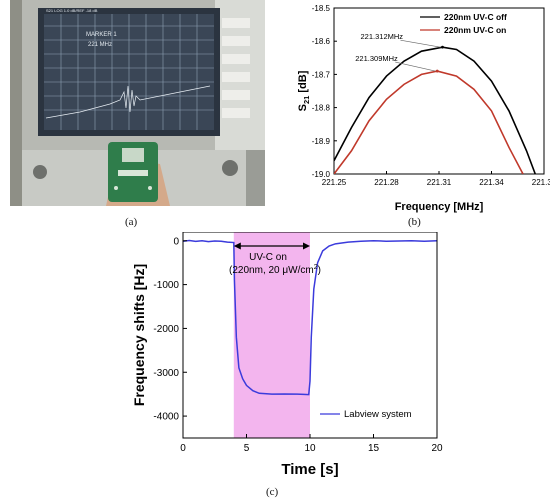  Describe the element at coordinates (139, 335) in the screenshot. I see `shift-ylabel: Frequency shifts [Hz]` at that location.